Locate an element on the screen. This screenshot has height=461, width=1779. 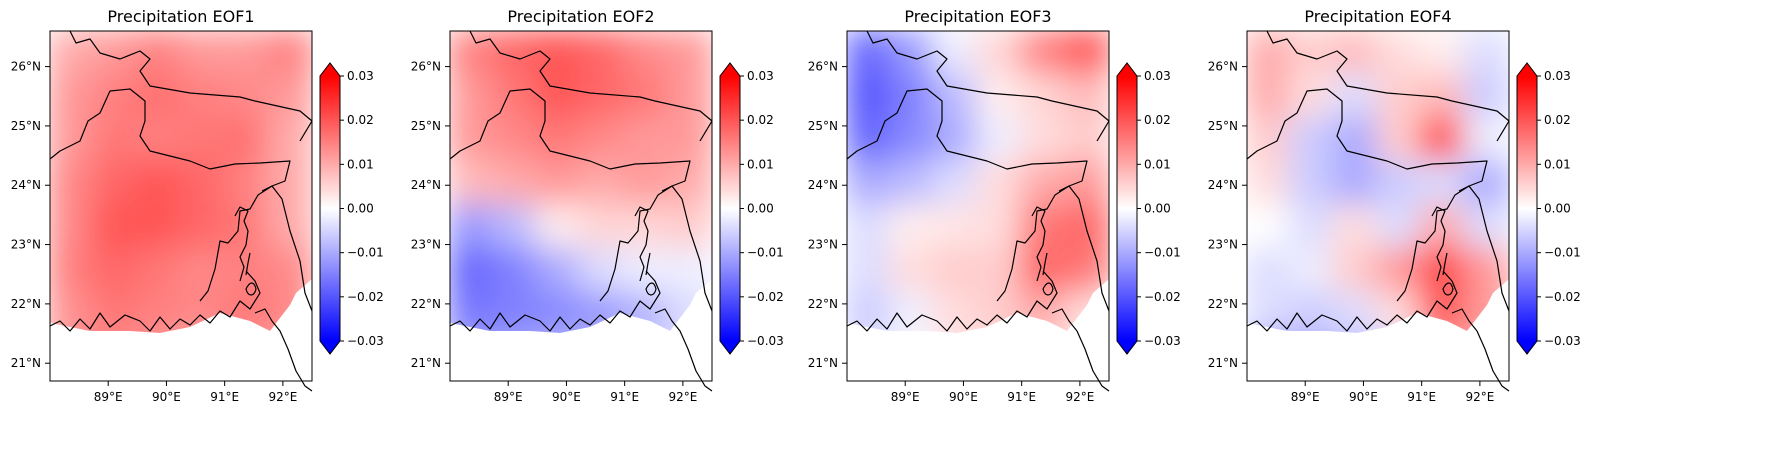
colorbar-tick-label: 0.03 is located at coordinates (360, 76).